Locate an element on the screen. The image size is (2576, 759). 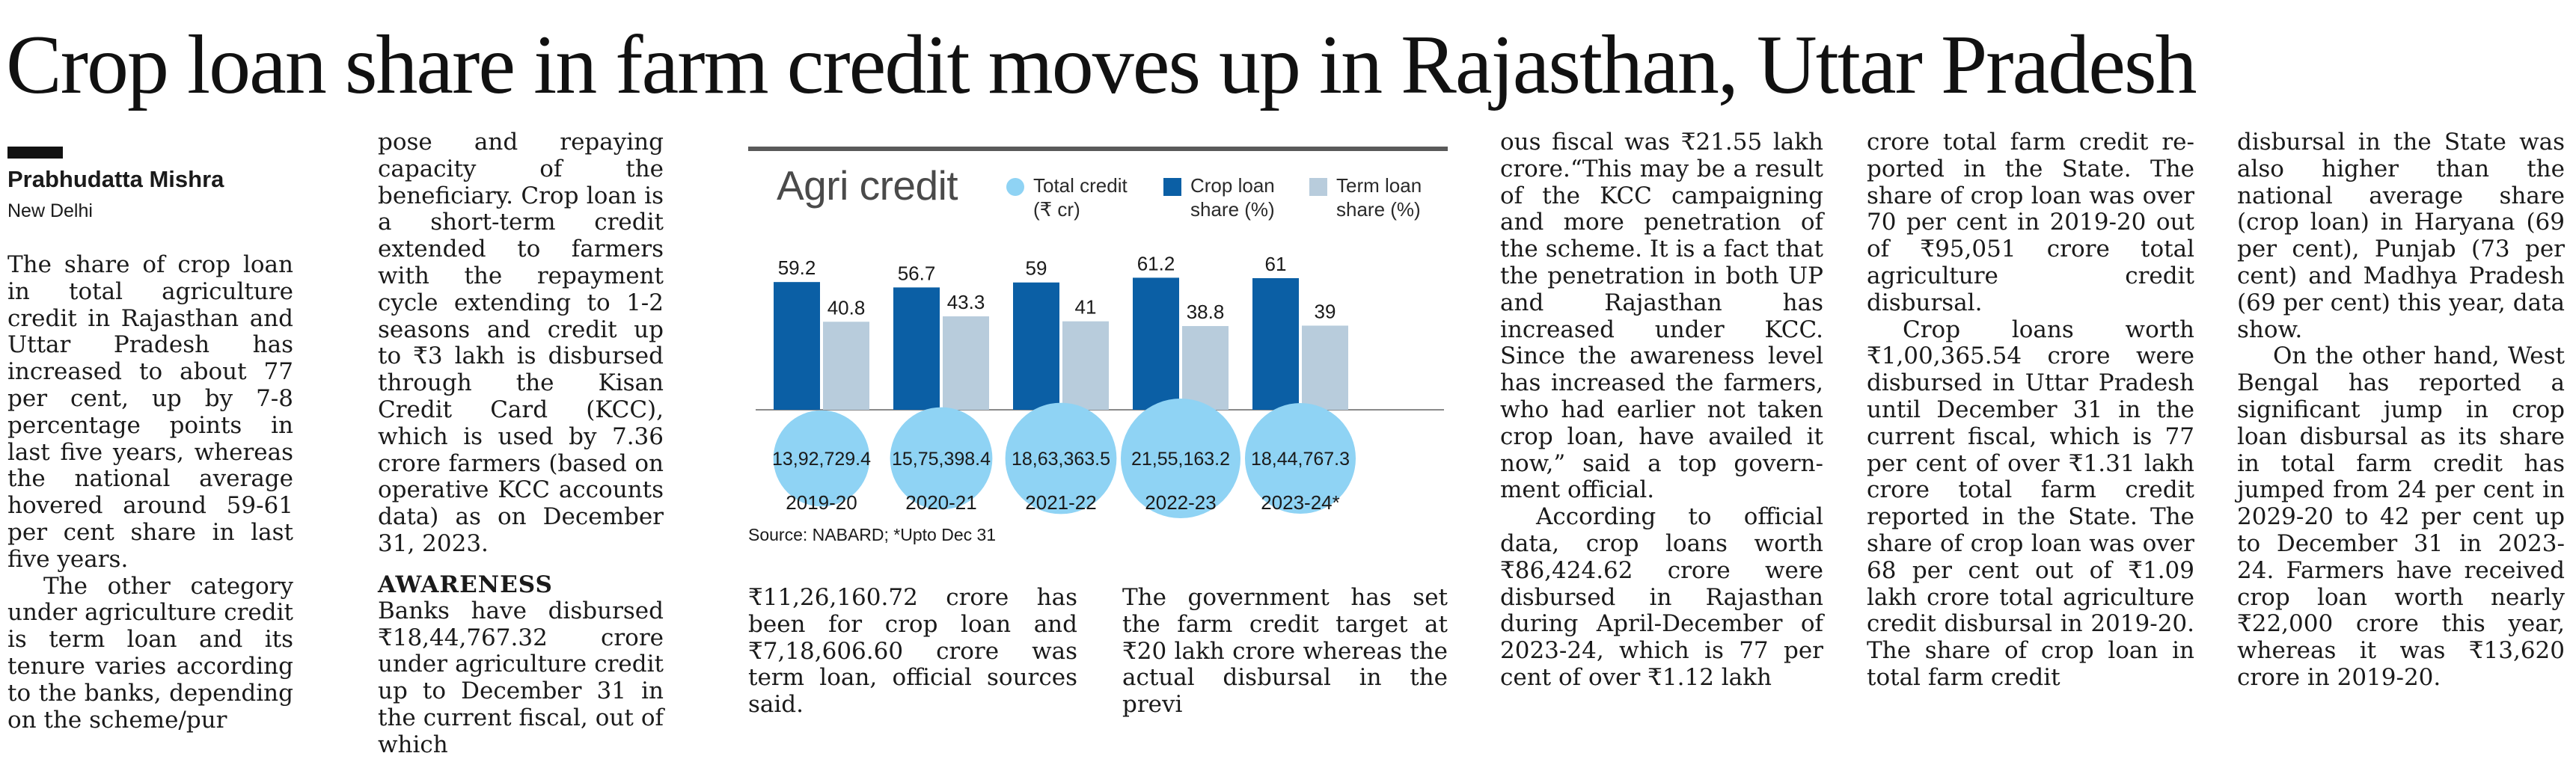
bar-value-label: 56.7 is located at coordinates (917, 273).